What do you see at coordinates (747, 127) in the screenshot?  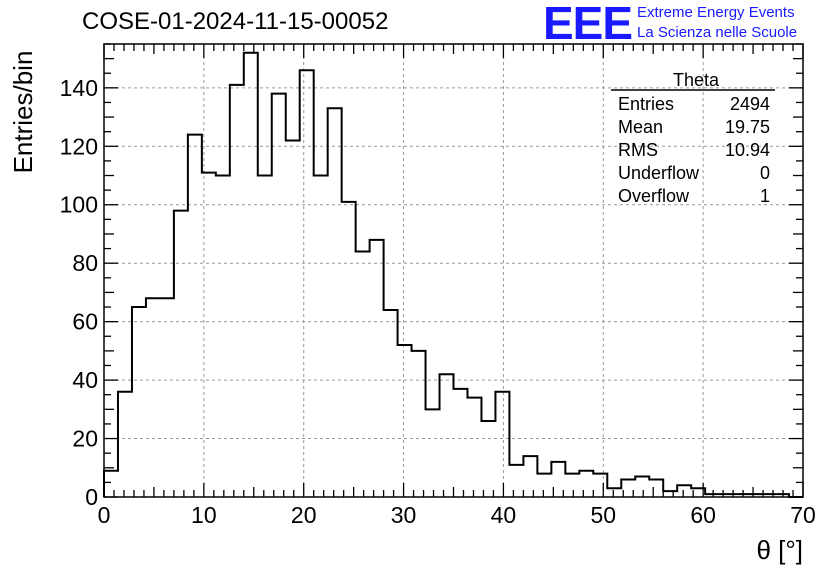 I see `stats-row-value: 19.75` at bounding box center [747, 127].